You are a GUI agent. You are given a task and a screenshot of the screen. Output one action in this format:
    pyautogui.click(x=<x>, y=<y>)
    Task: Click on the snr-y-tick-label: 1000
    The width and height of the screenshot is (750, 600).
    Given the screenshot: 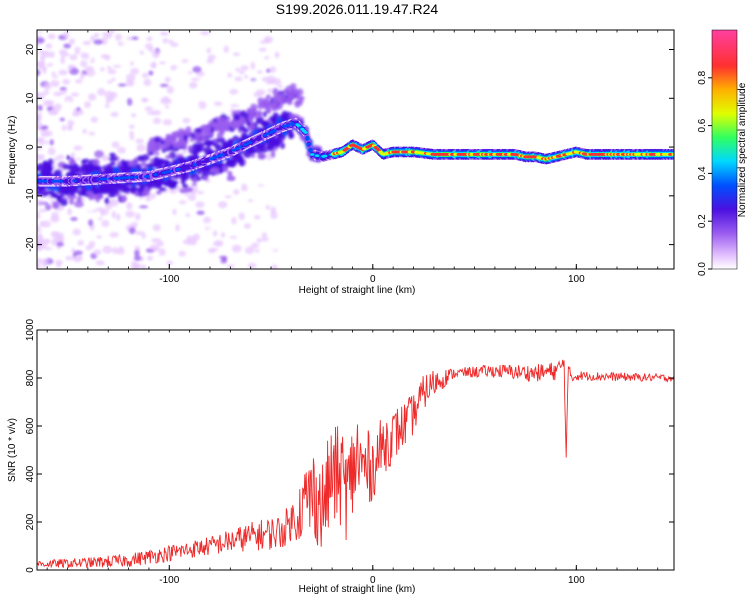 What is the action you would take?
    pyautogui.click(x=30, y=329)
    